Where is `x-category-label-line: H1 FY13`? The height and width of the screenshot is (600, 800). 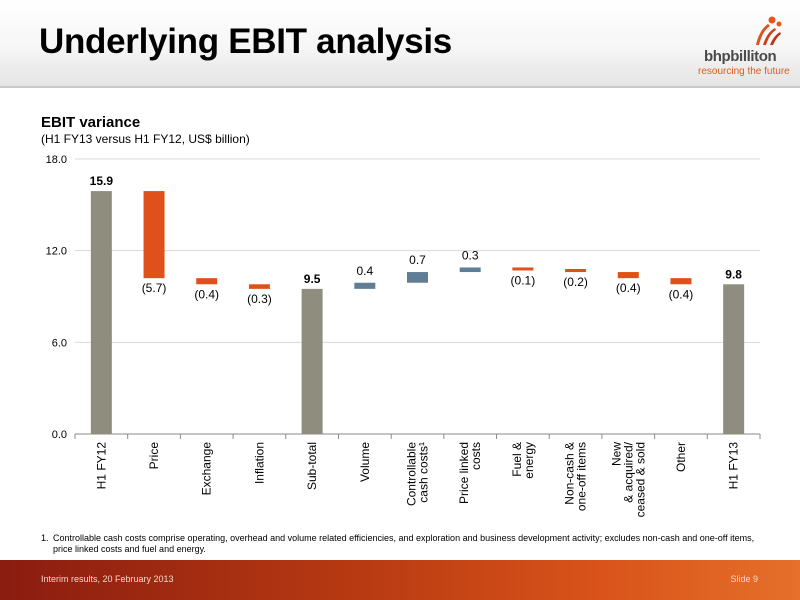
x-category-label-line: H1 FY13 is located at coordinates (734, 466).